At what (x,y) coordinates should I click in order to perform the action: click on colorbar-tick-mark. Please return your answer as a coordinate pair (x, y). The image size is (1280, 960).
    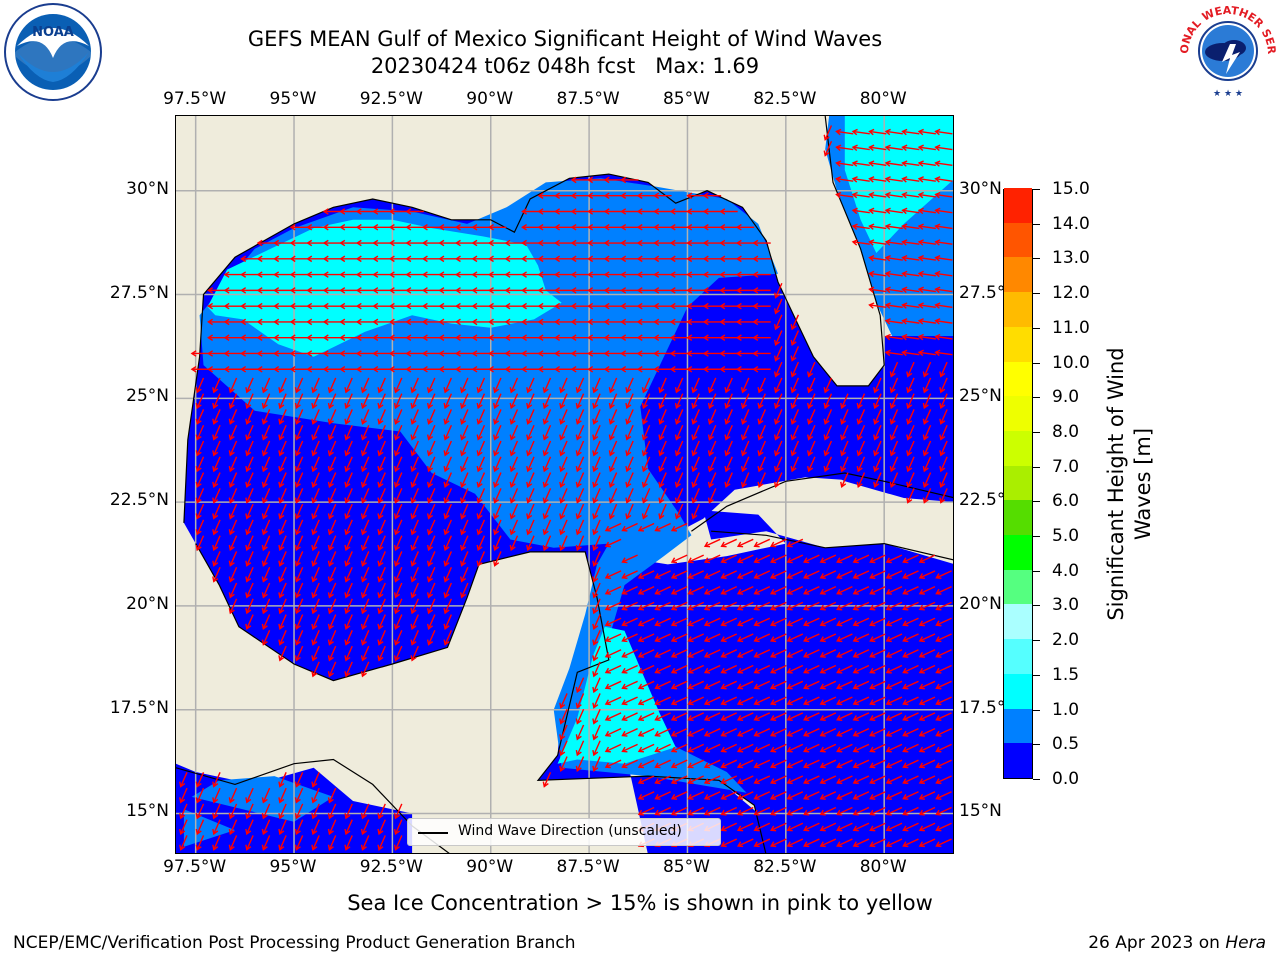
    Looking at the image, I should click on (1036, 779).